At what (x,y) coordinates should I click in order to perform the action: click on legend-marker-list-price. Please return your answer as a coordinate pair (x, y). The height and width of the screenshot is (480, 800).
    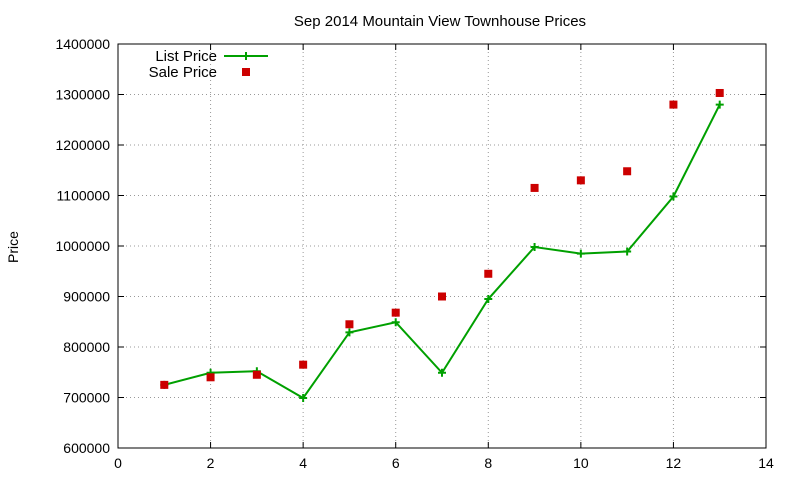
    Looking at the image, I should click on (246, 56).